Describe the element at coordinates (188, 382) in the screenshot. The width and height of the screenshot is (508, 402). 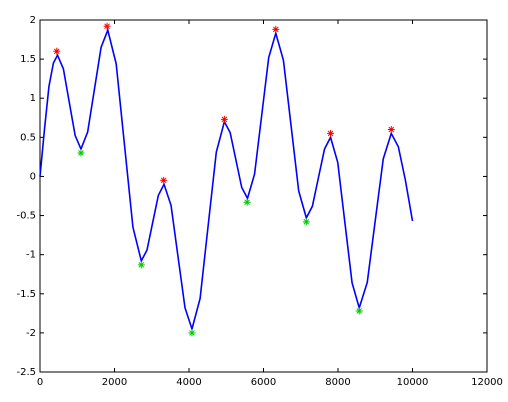
I see `x-tick-label: 4000` at that location.